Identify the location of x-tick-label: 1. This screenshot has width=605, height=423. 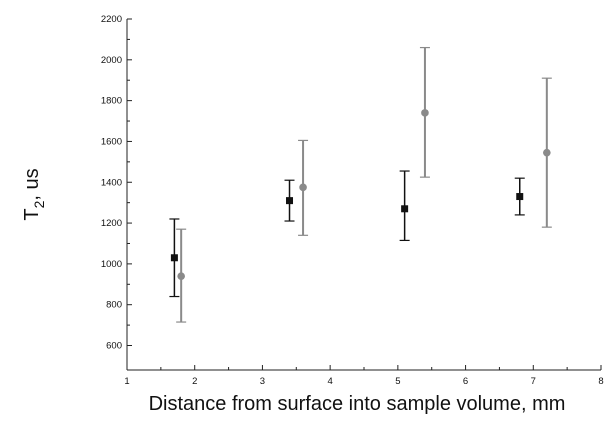
(126, 381).